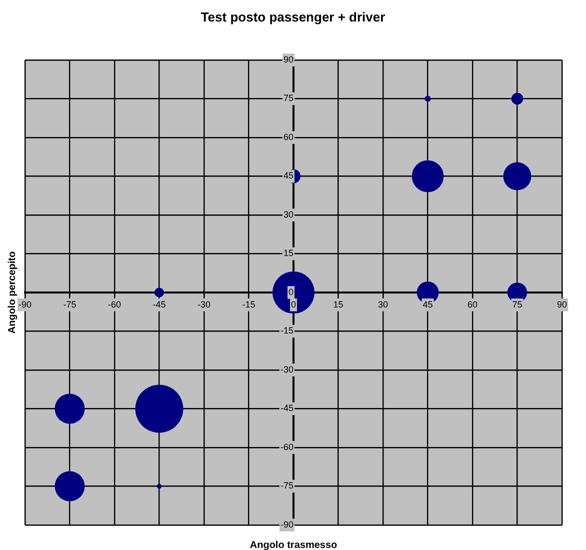 This screenshot has width=586, height=550. Describe the element at coordinates (69, 304) in the screenshot. I see `x-tick-label: -75` at that location.